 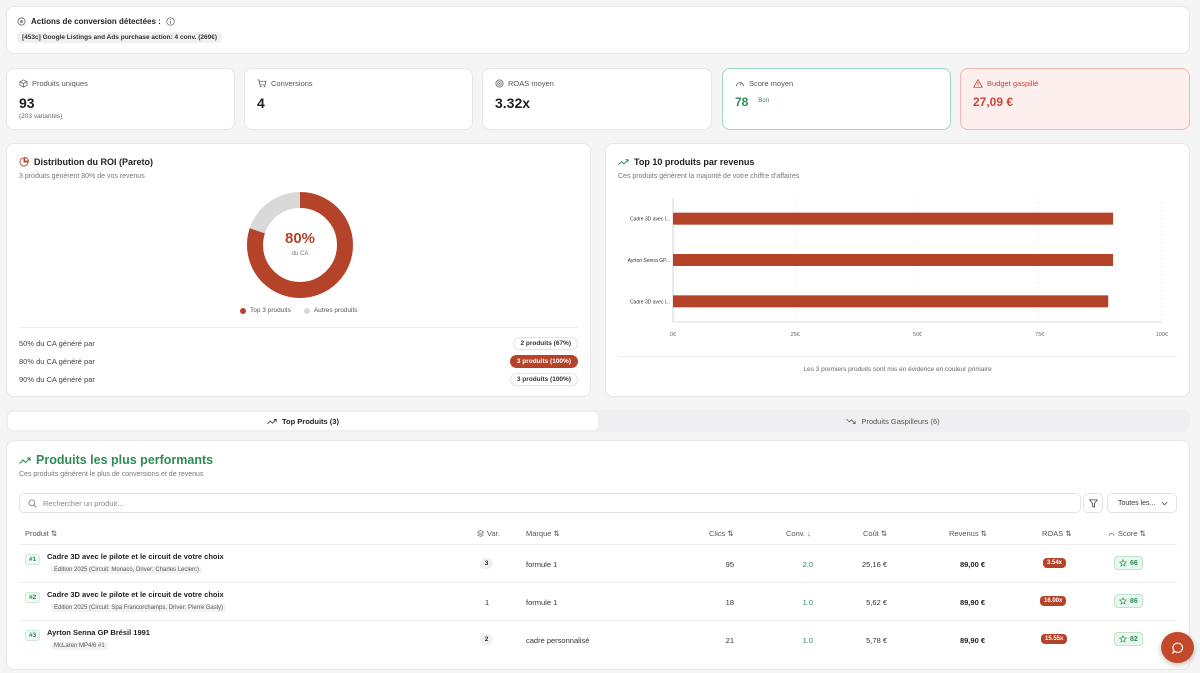 What do you see at coordinates (978, 83) in the screenshot?
I see `warning-icon` at bounding box center [978, 83].